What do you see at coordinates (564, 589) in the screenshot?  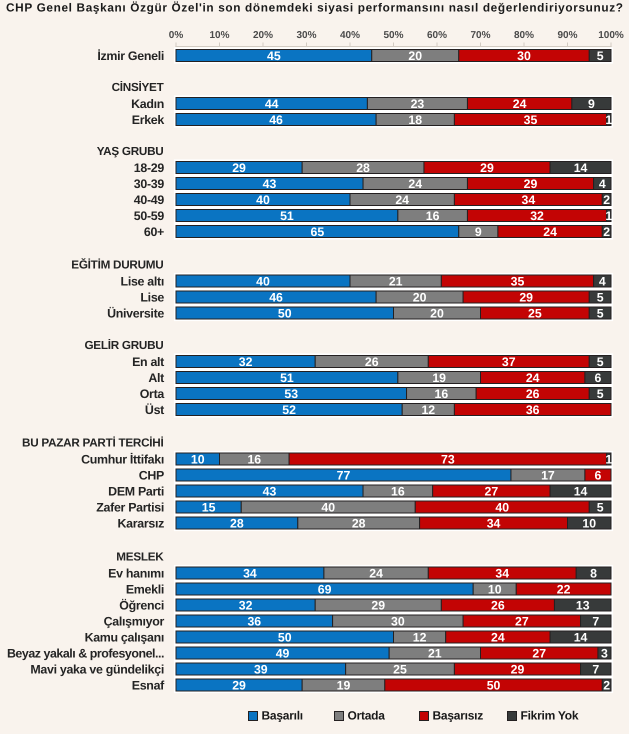 I see `svg-text: 22` at bounding box center [564, 589].